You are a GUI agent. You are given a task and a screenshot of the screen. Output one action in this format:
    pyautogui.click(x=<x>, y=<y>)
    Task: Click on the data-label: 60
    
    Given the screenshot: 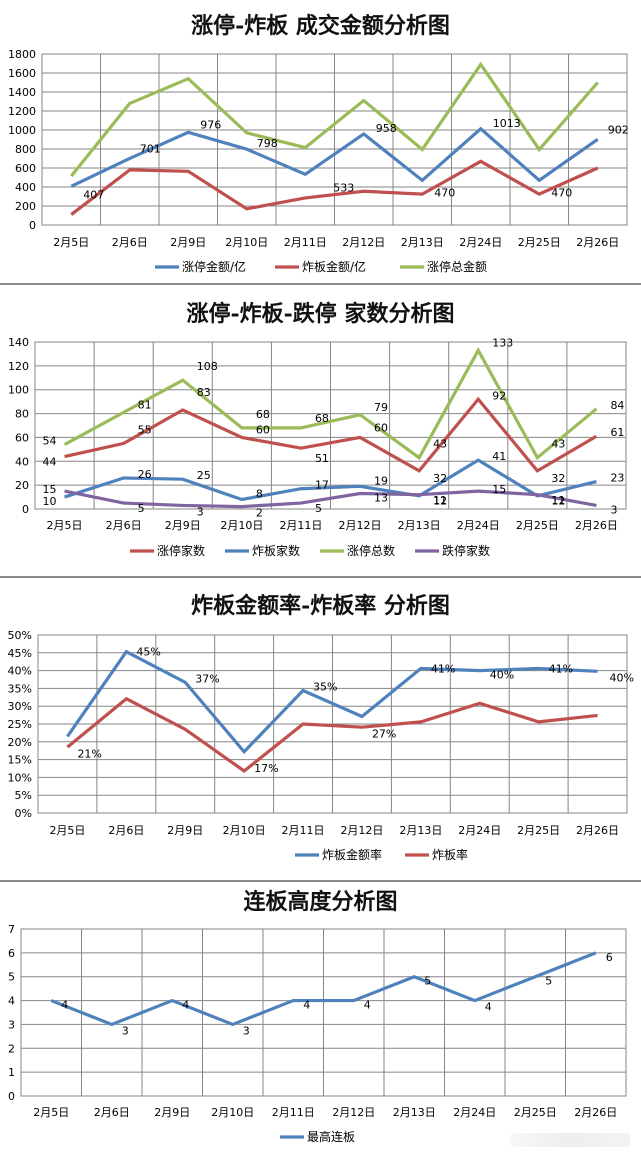 What is the action you would take?
    pyautogui.click(x=381, y=427)
    